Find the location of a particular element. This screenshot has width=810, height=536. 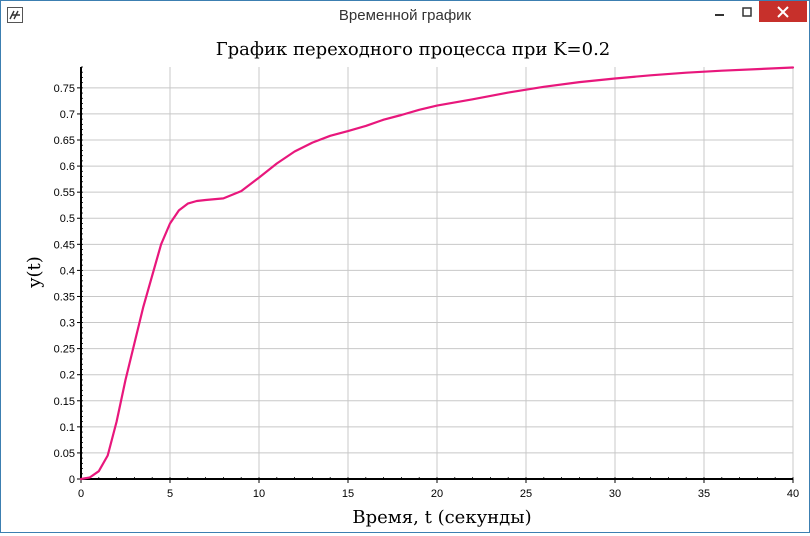

maximize-button is located at coordinates (747, 12).